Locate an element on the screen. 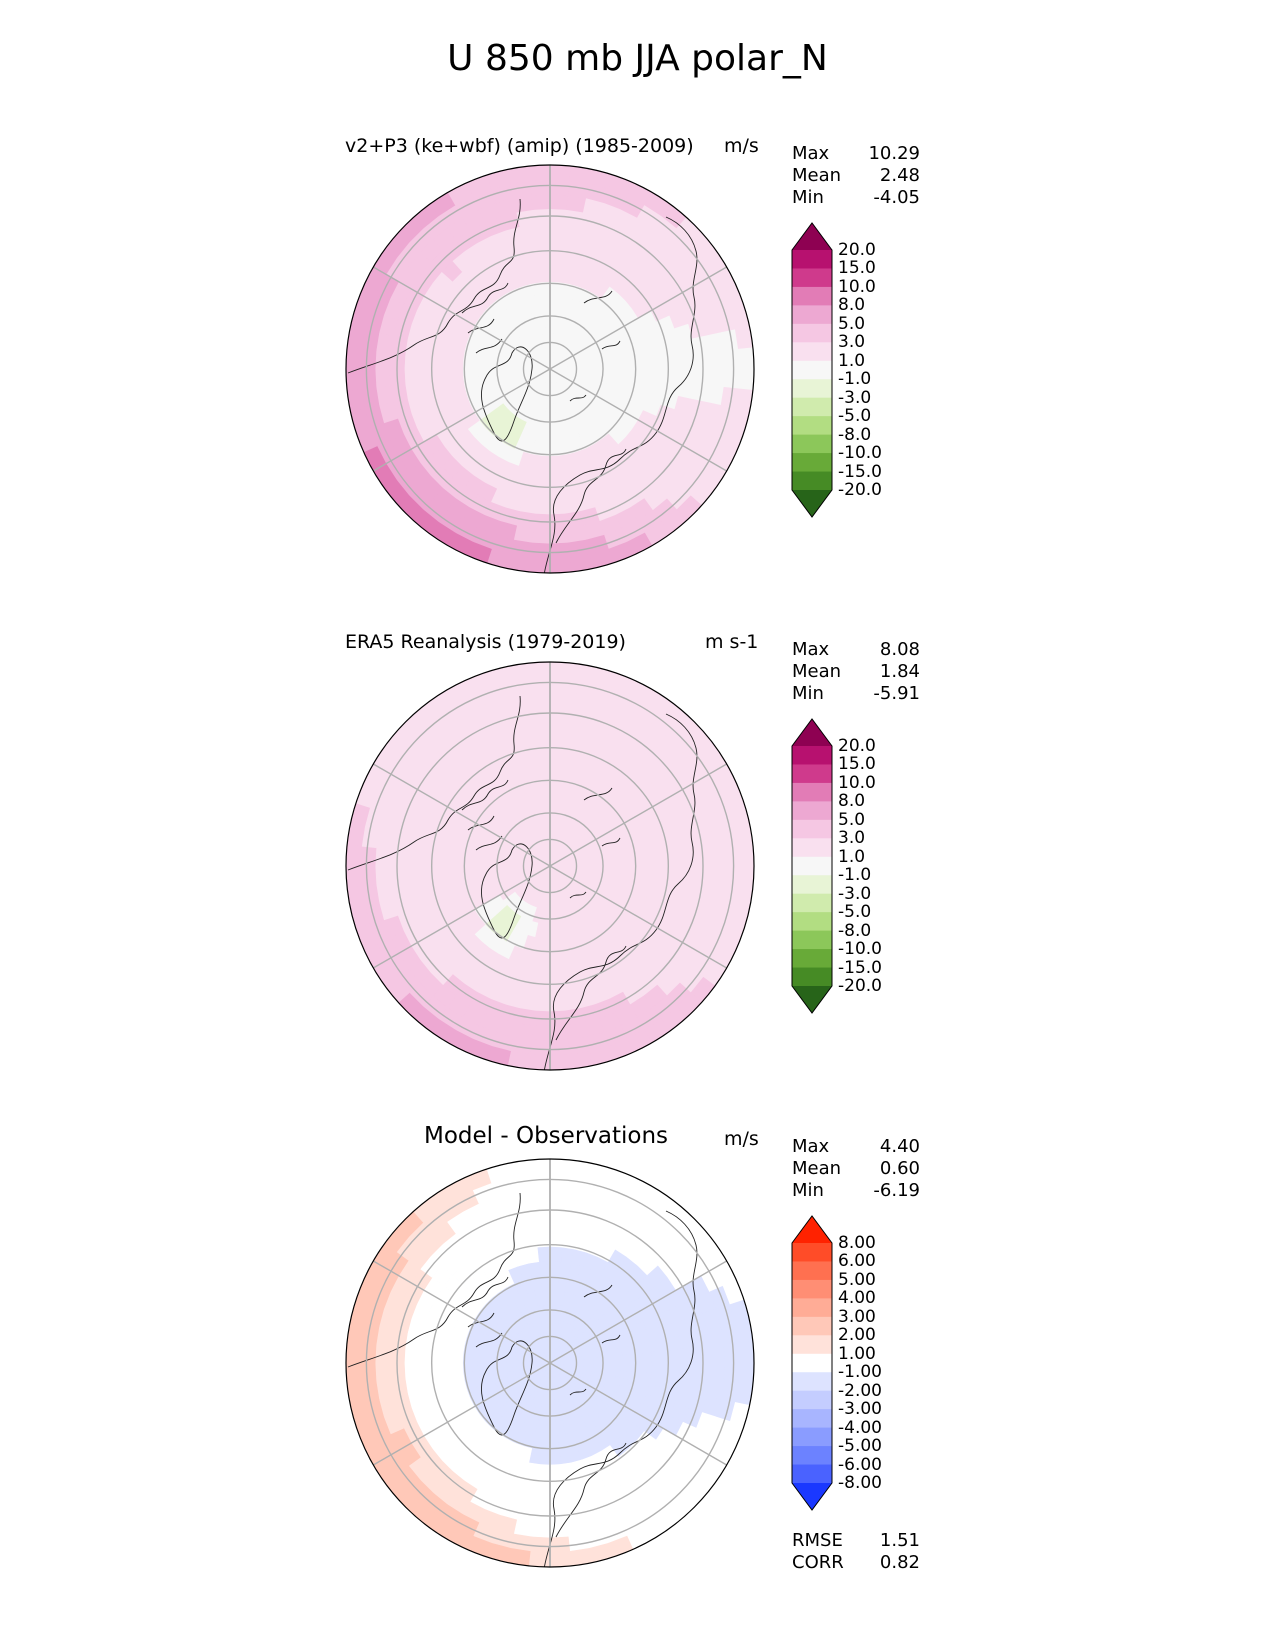 This screenshot has width=1275, height=1650. colorbar-tick-label: 8.0 is located at coordinates (852, 801).